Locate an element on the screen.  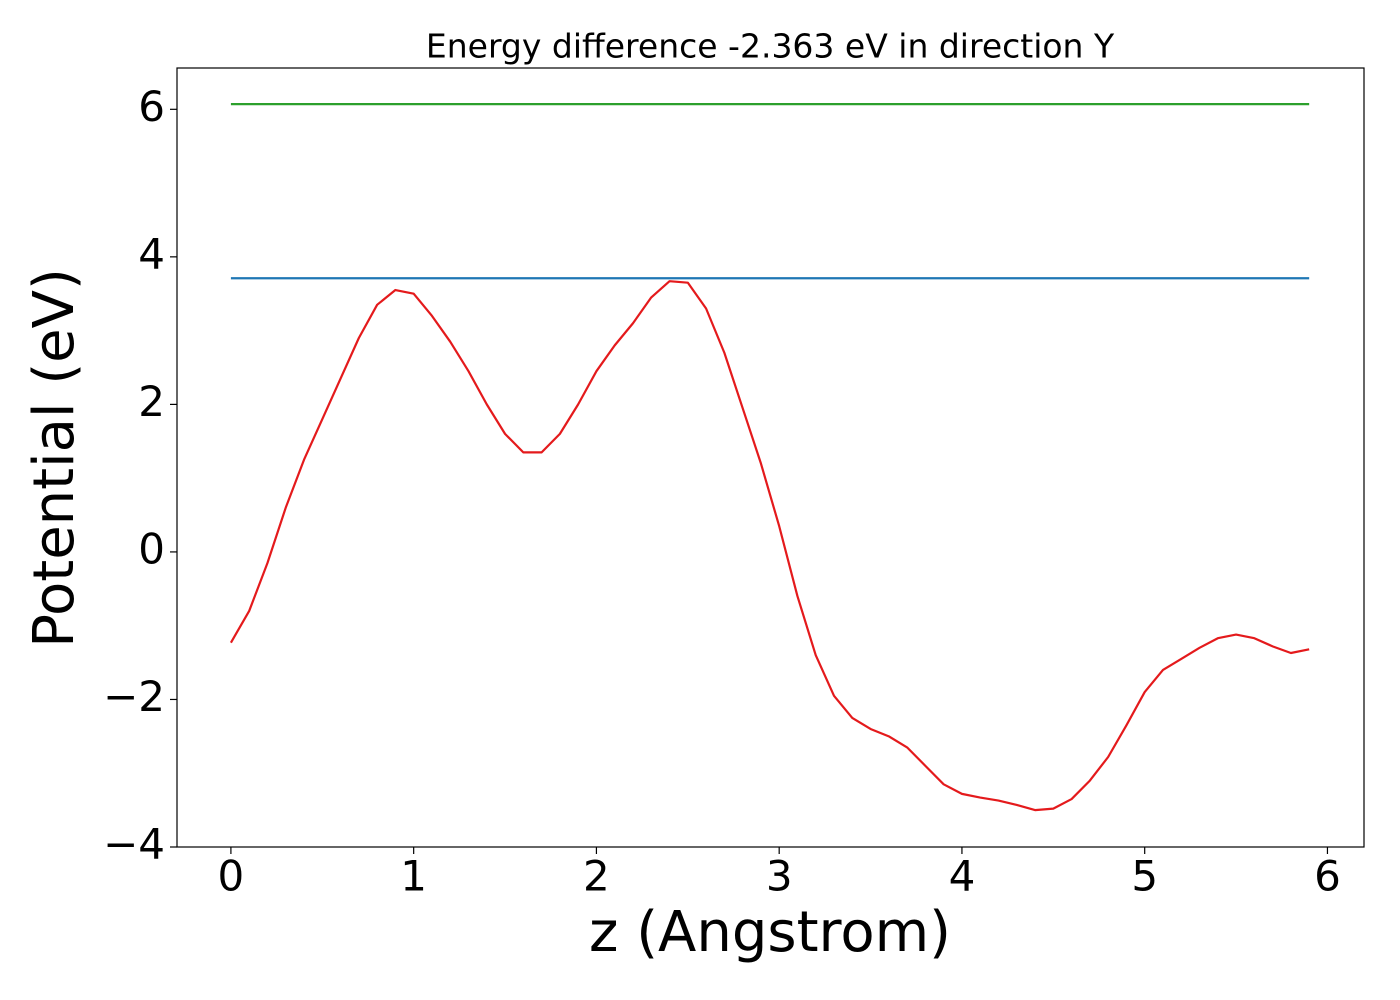
x-axis-label: z (Angstrom) is located at coordinates (770, 932).